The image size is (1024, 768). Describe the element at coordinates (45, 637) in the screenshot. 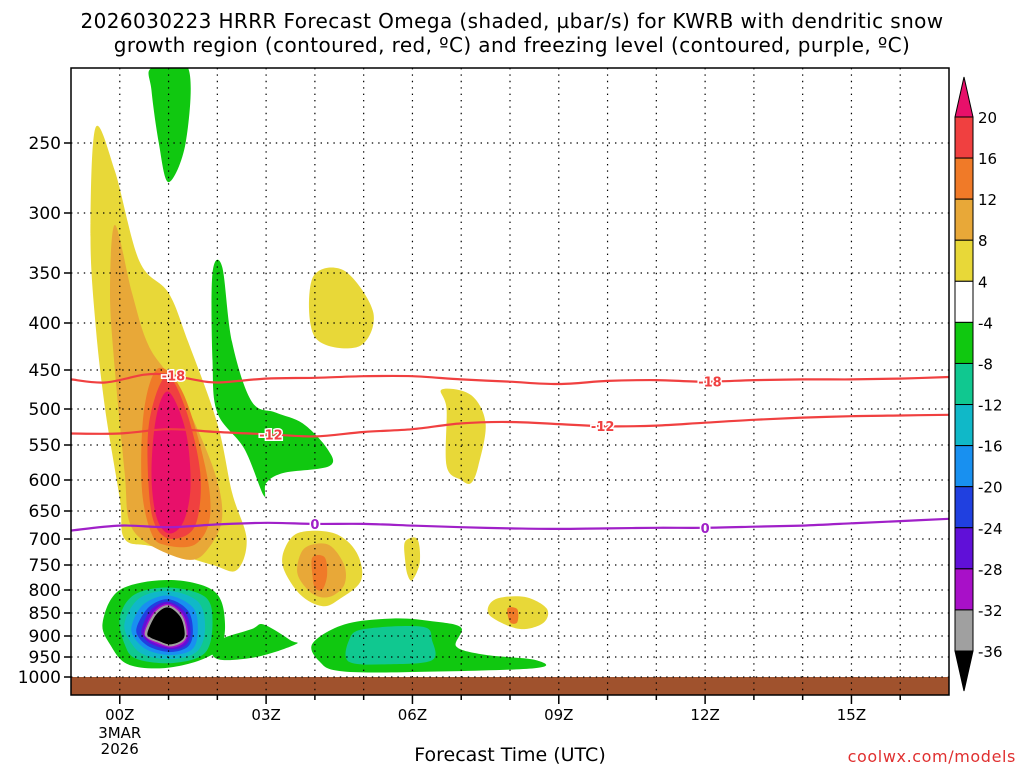

I see `y-tick-label-900: 900` at that location.